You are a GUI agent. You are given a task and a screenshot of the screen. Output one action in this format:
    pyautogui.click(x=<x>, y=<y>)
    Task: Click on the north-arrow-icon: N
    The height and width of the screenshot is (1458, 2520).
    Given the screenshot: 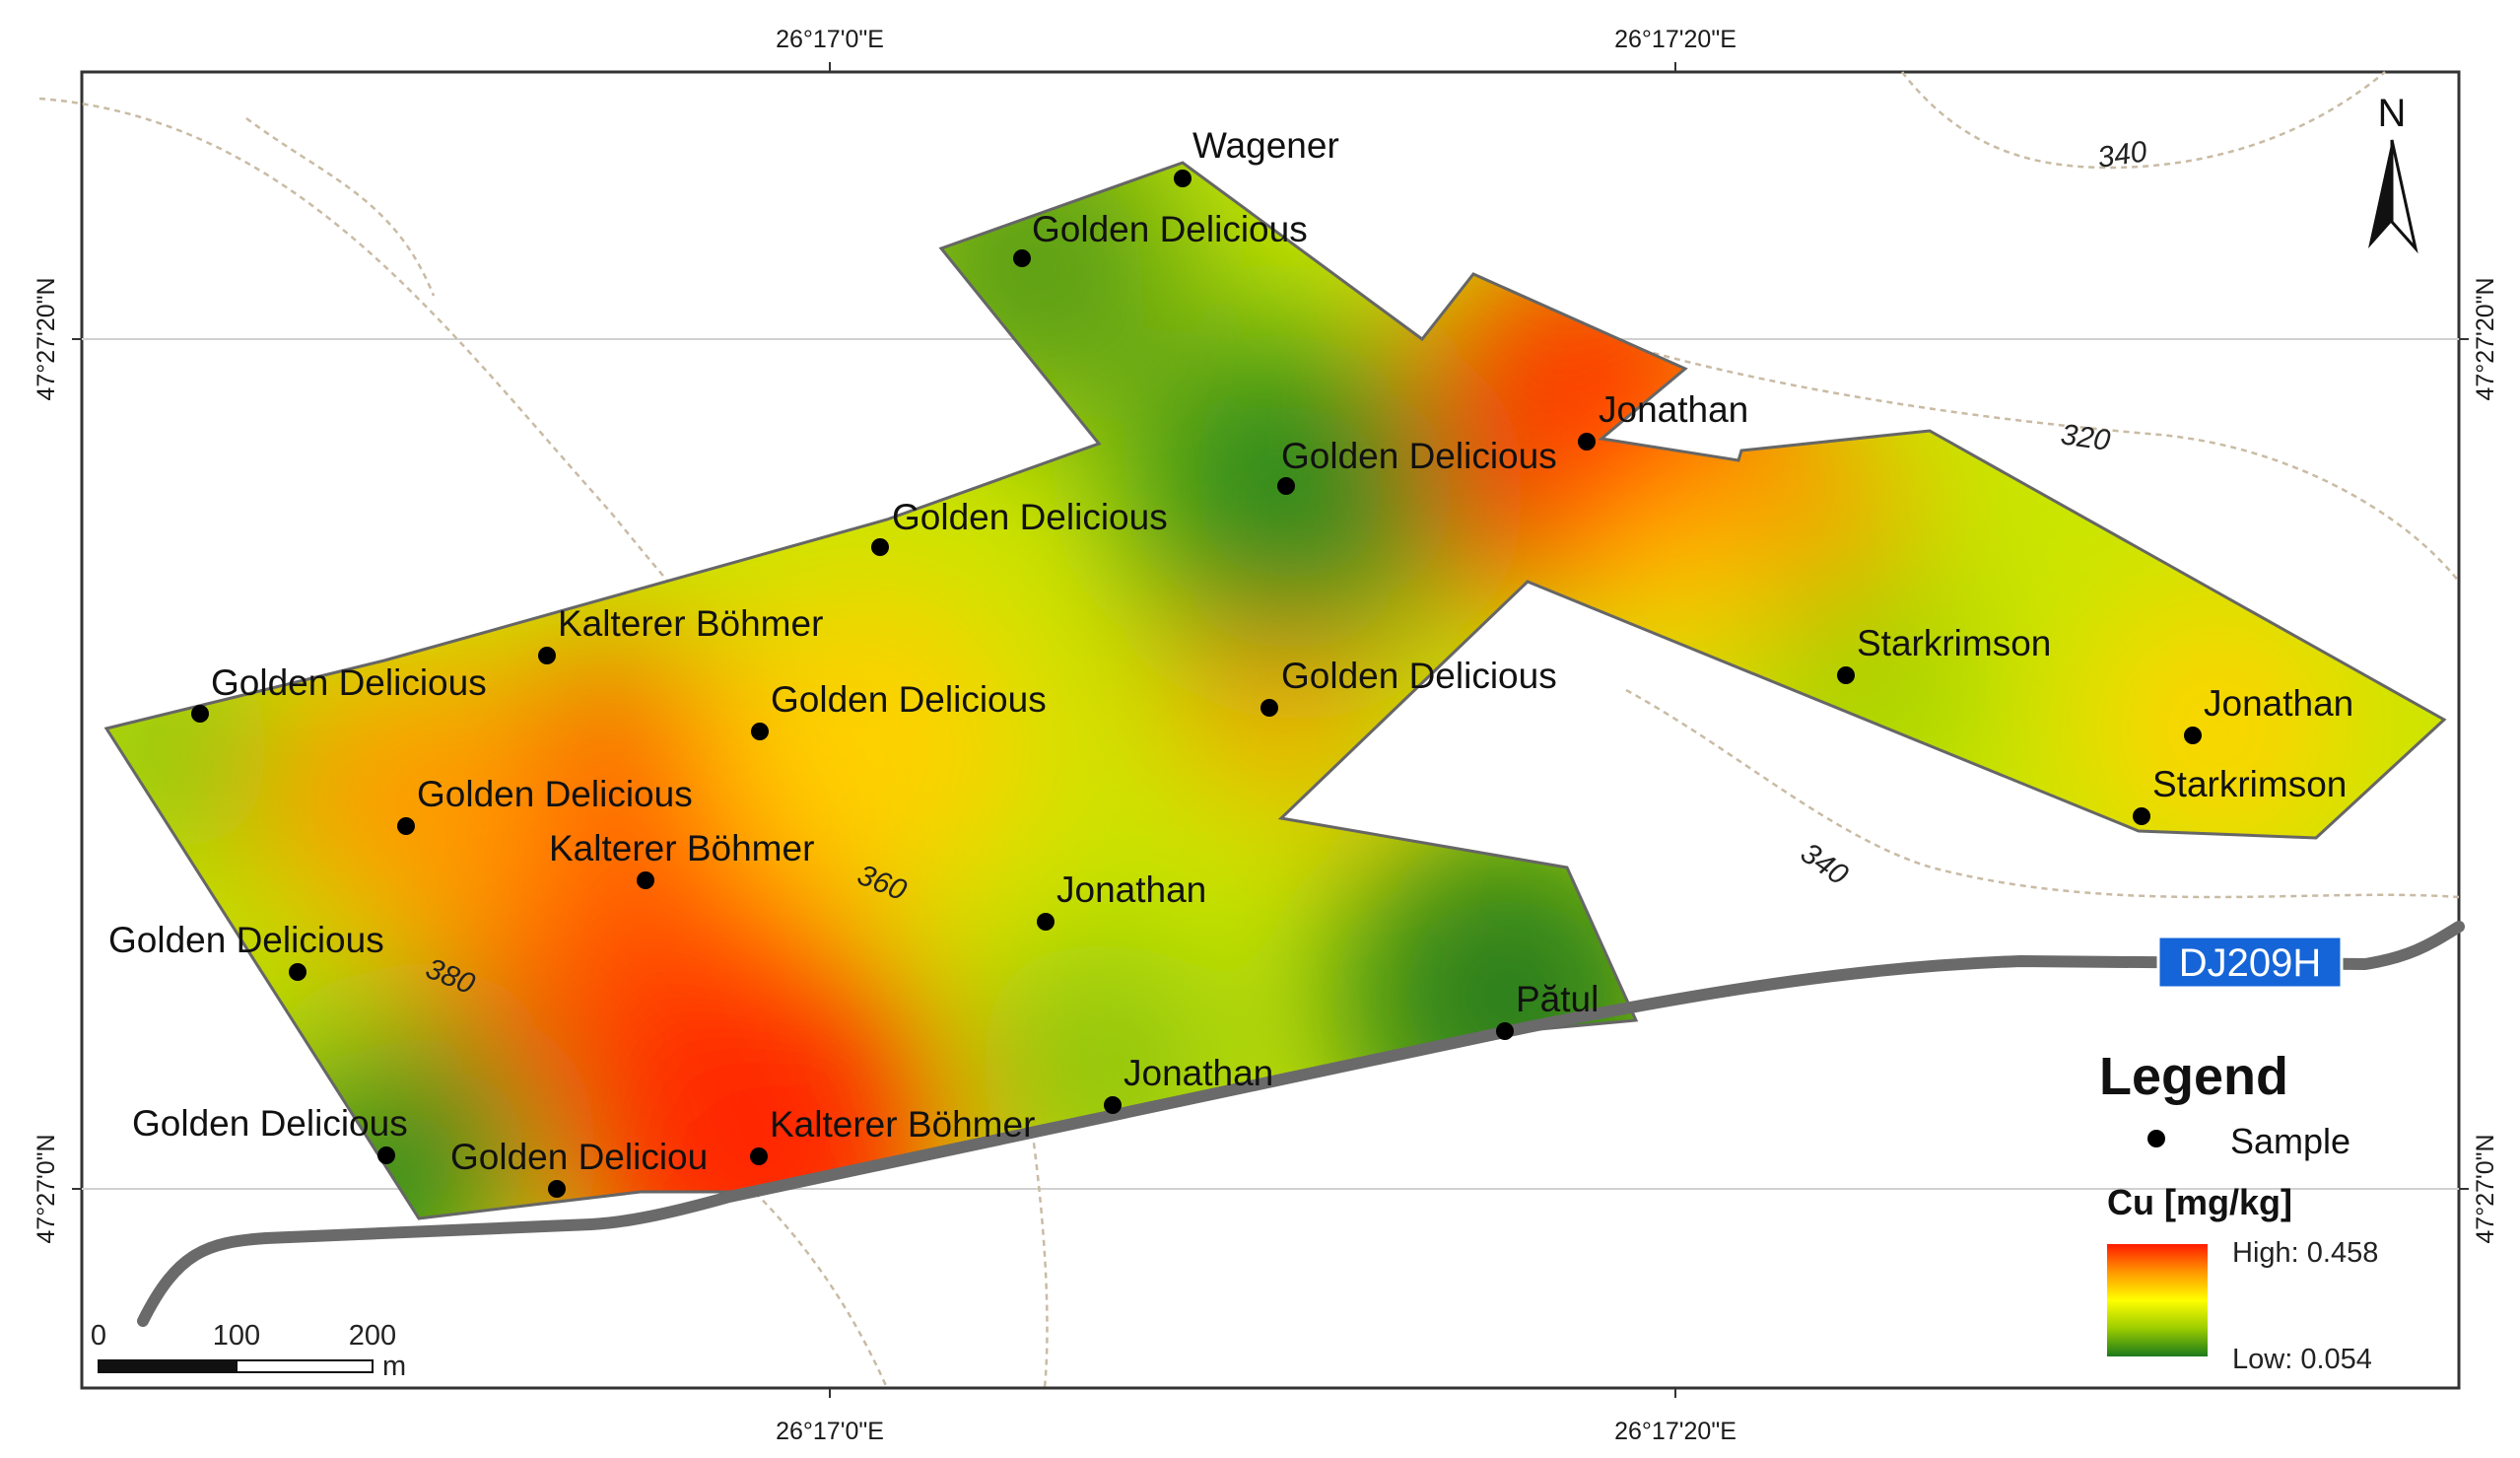 What is the action you would take?
    pyautogui.click(x=2393, y=173)
    